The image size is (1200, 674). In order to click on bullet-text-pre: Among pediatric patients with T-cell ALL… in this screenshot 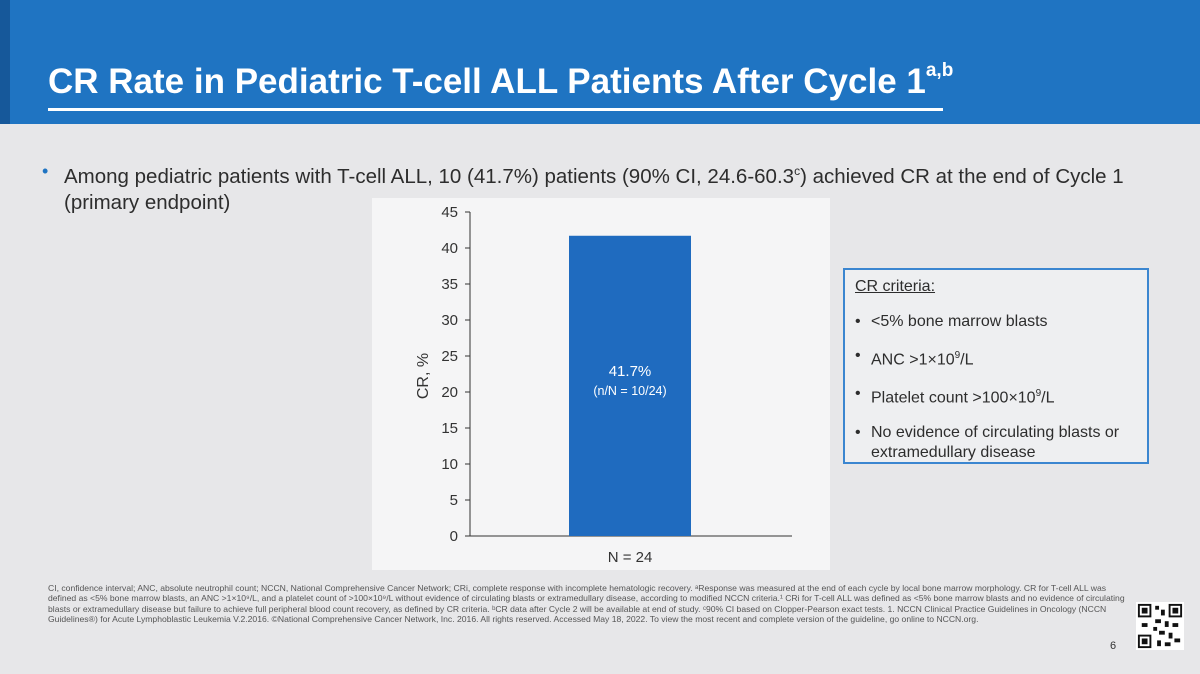, I will do `click(429, 176)`.